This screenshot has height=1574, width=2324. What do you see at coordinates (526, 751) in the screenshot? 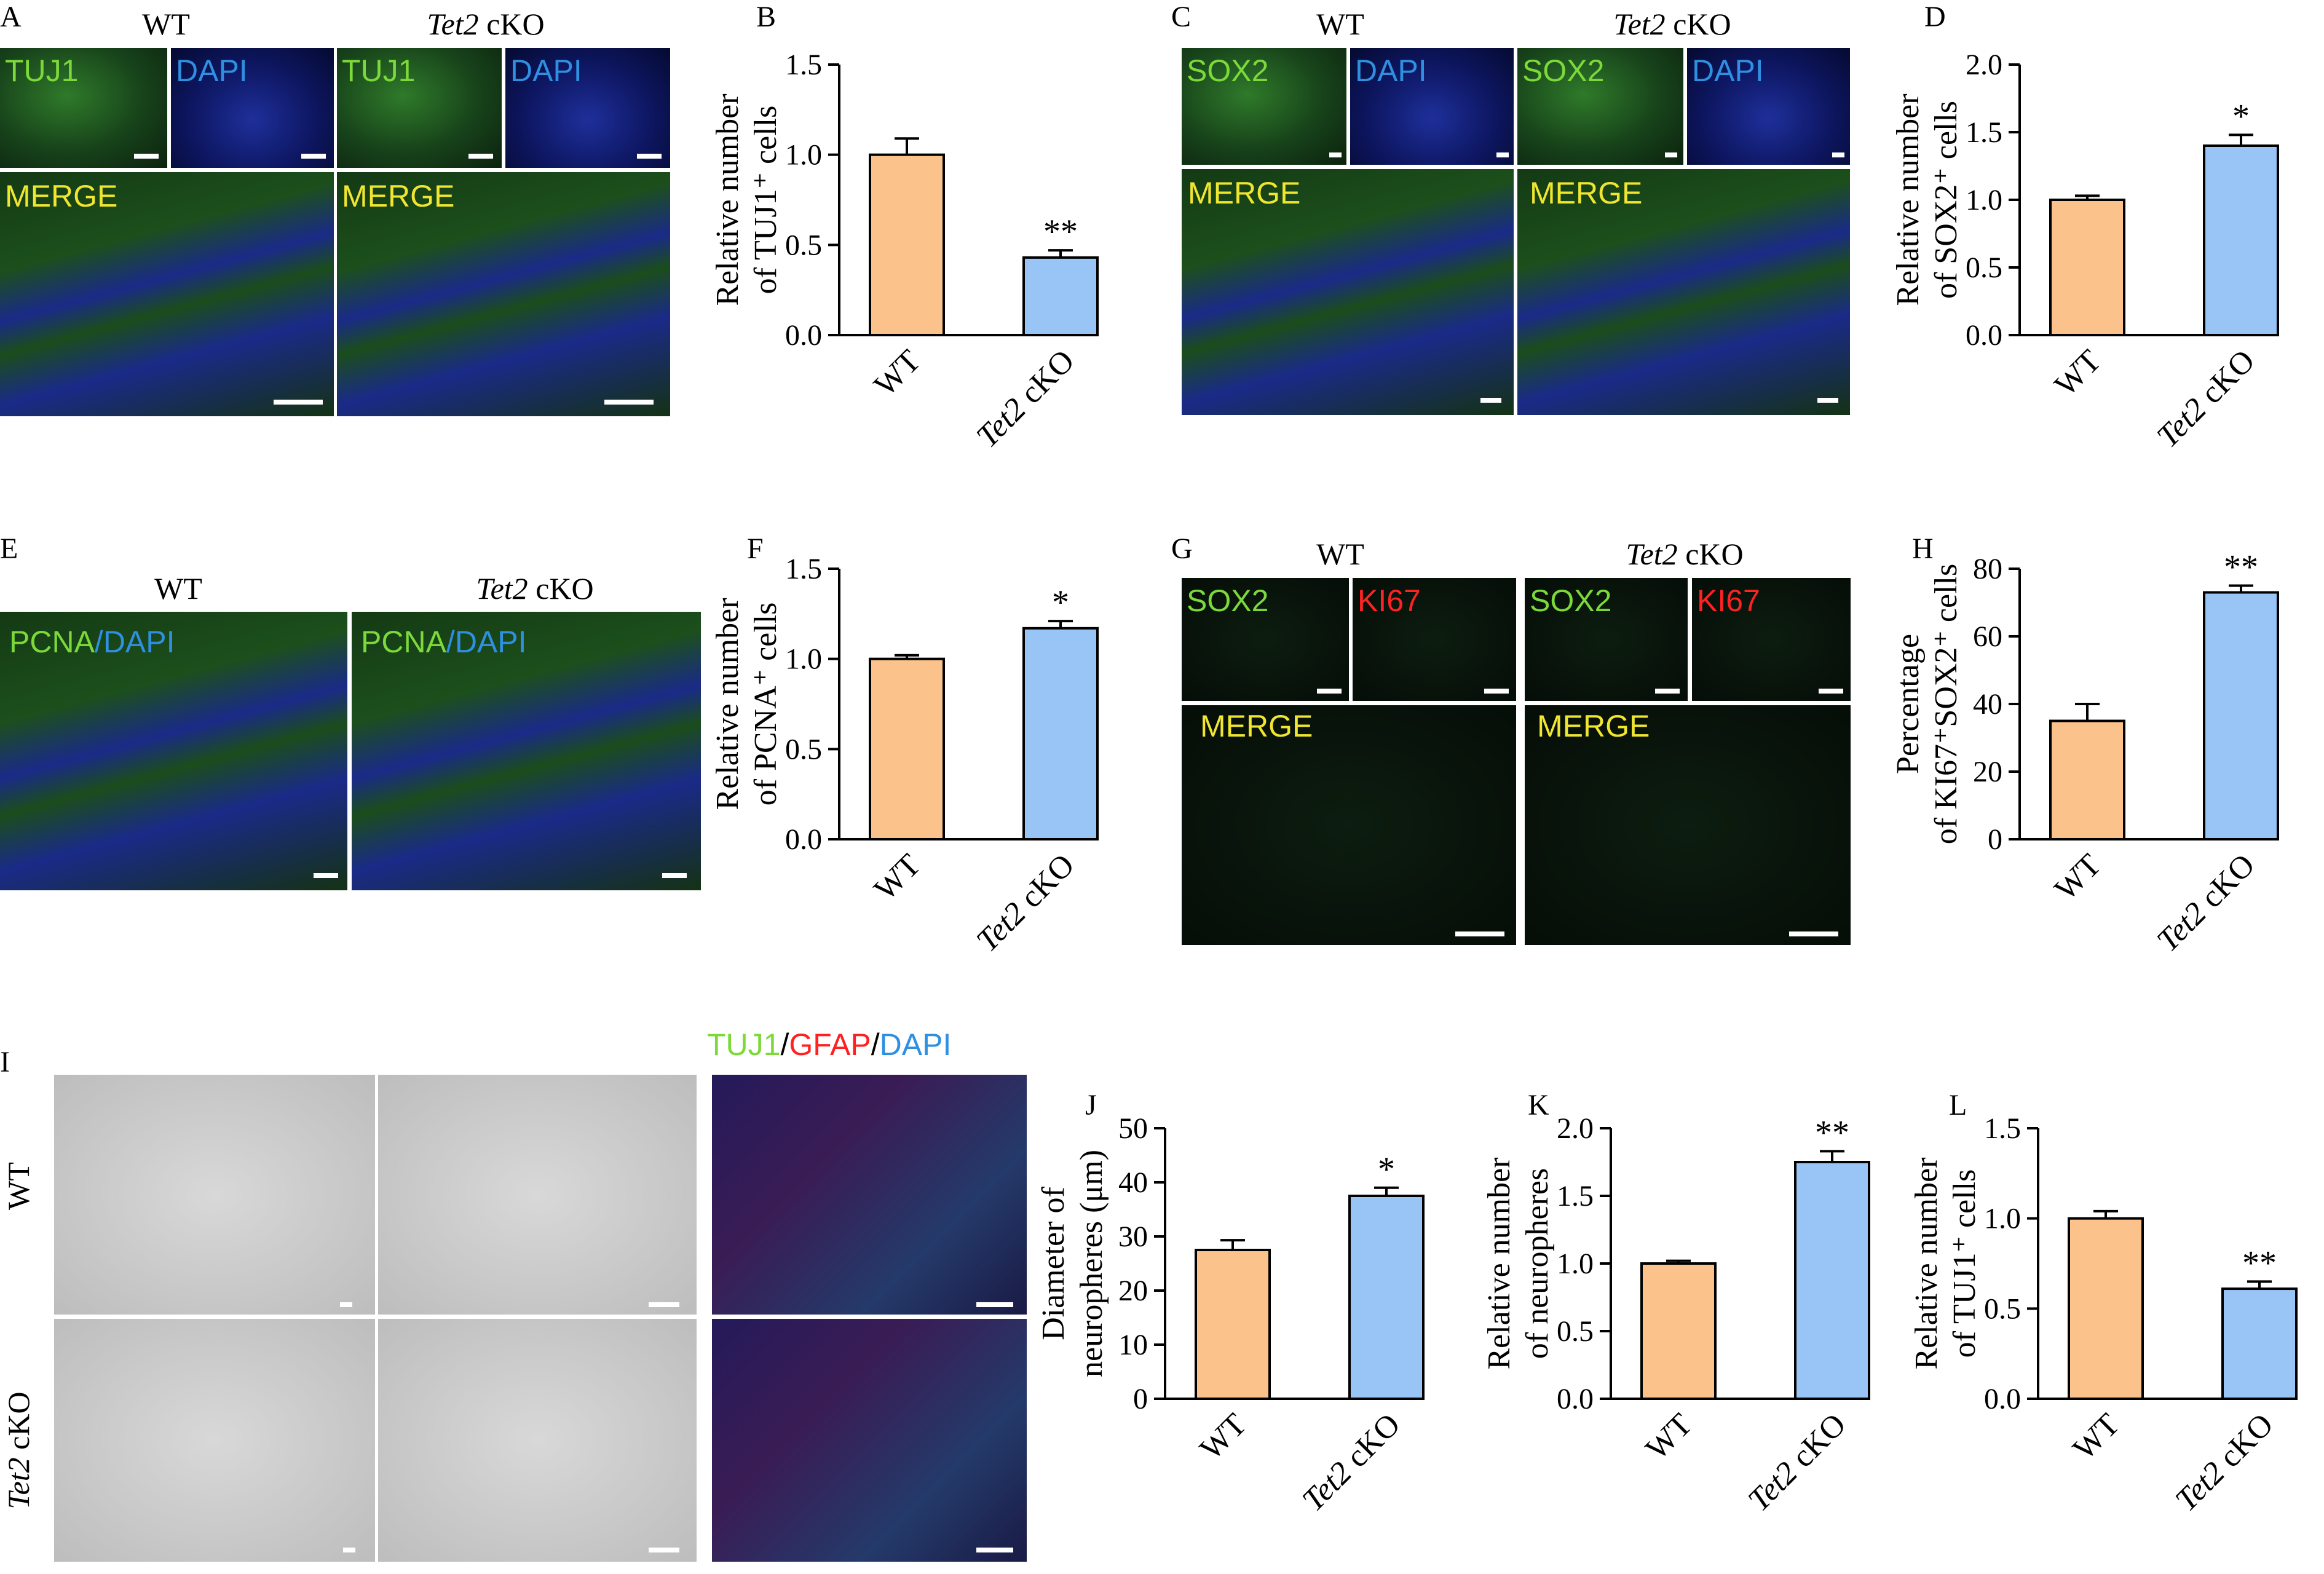
I see `micro-e-cko-pcna: PCNA/DAPI` at bounding box center [526, 751].